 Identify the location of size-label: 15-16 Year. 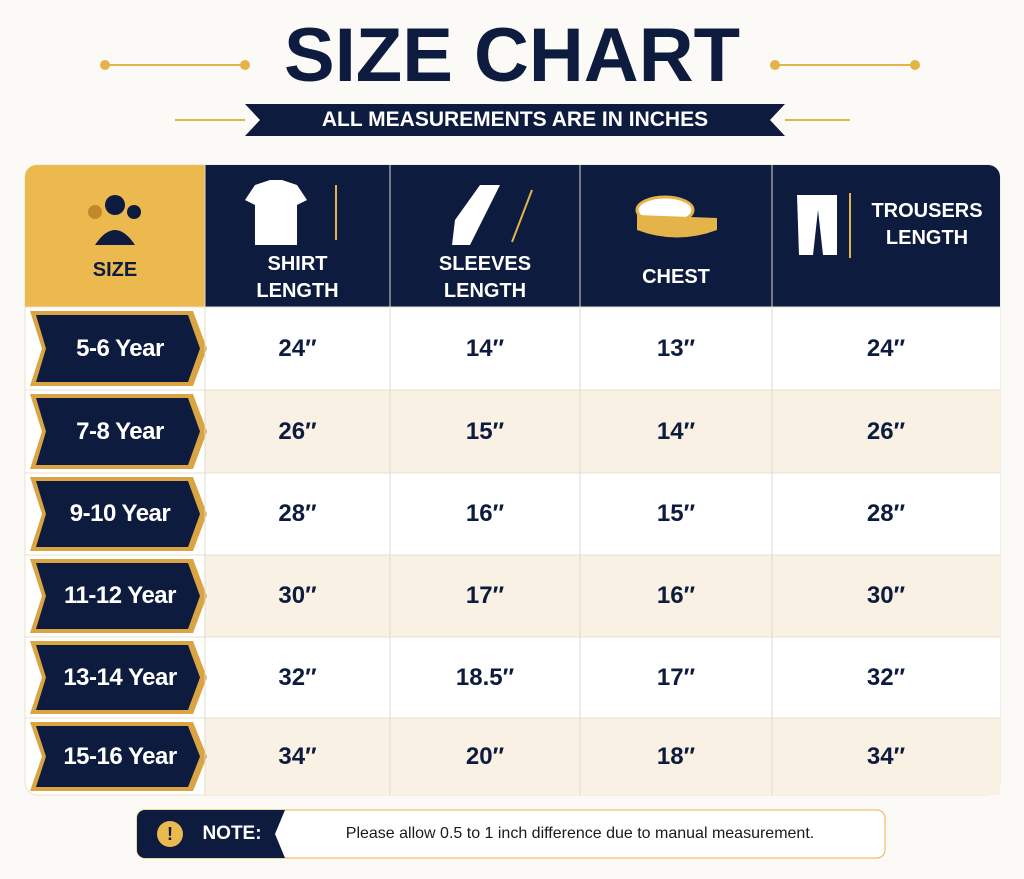
(120, 756).